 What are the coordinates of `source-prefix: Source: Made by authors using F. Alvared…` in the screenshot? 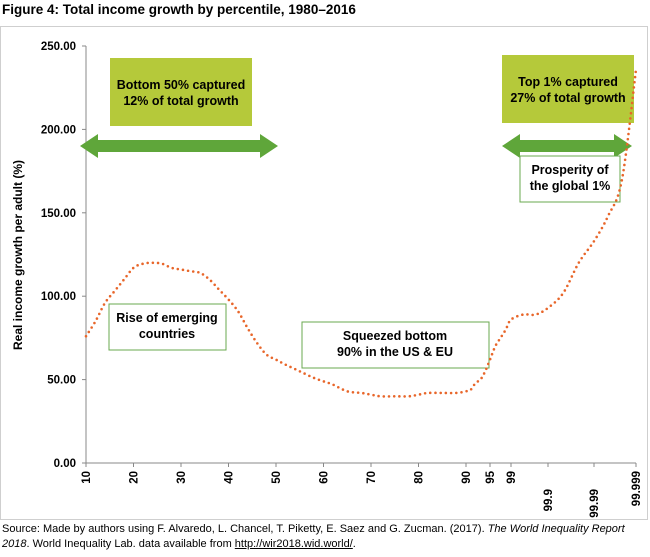 It's located at (245, 529).